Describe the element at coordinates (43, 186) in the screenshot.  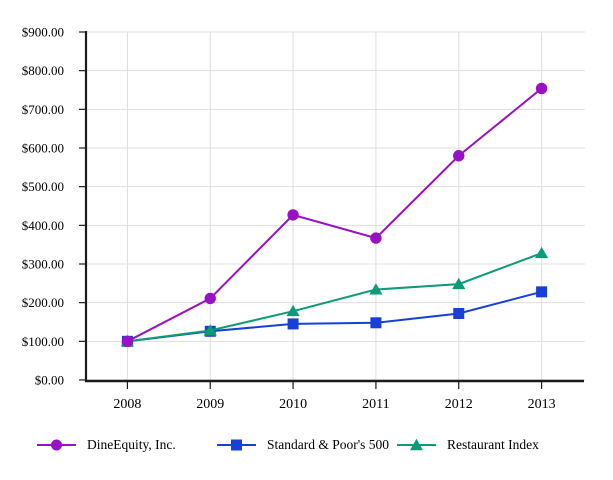
I see `y-axis-label: $500.00` at that location.